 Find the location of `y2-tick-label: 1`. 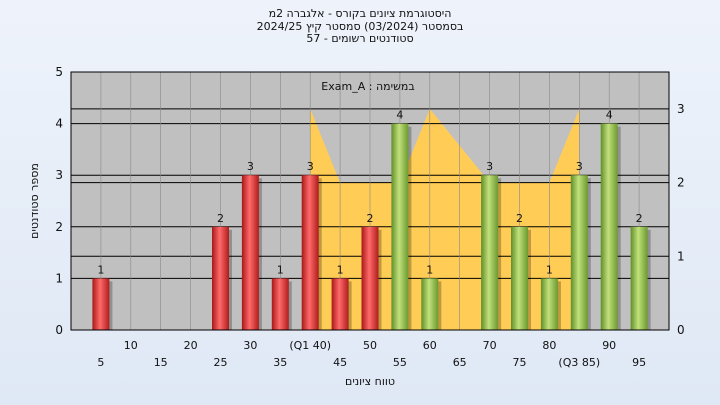

y2-tick-label: 1 is located at coordinates (681, 256).